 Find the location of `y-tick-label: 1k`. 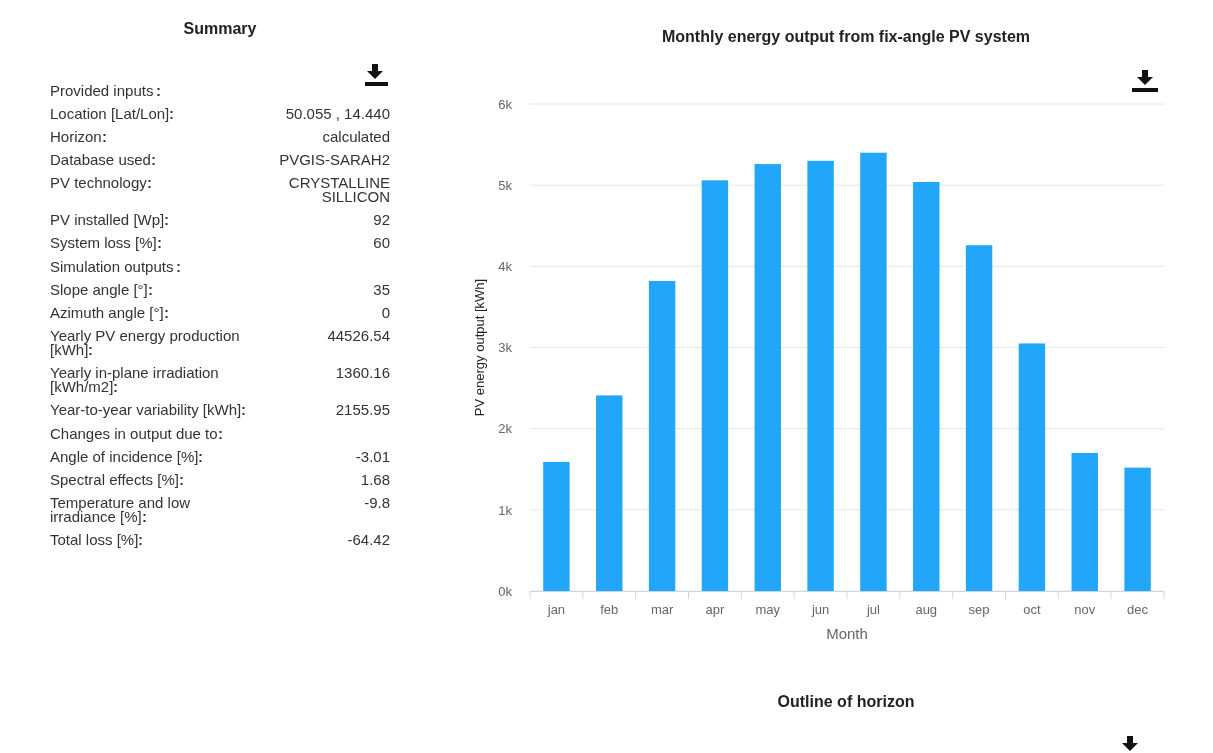

y-tick-label: 1k is located at coordinates (505, 510).